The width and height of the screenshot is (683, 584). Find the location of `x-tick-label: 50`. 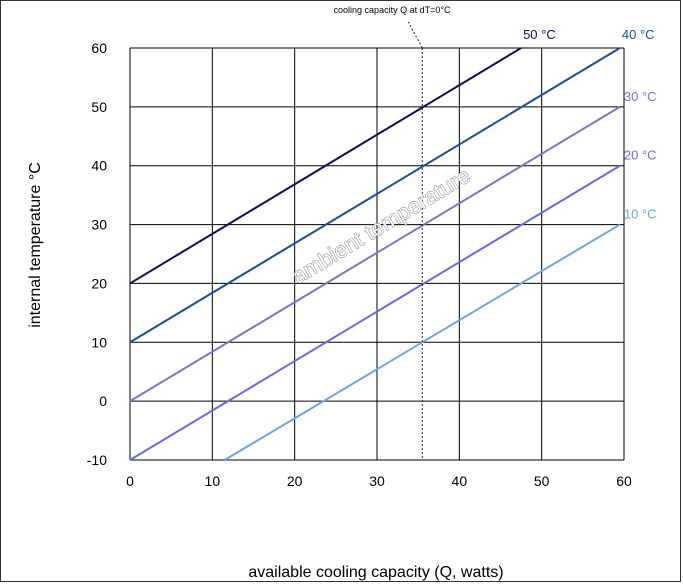

x-tick-label: 50 is located at coordinates (542, 481).